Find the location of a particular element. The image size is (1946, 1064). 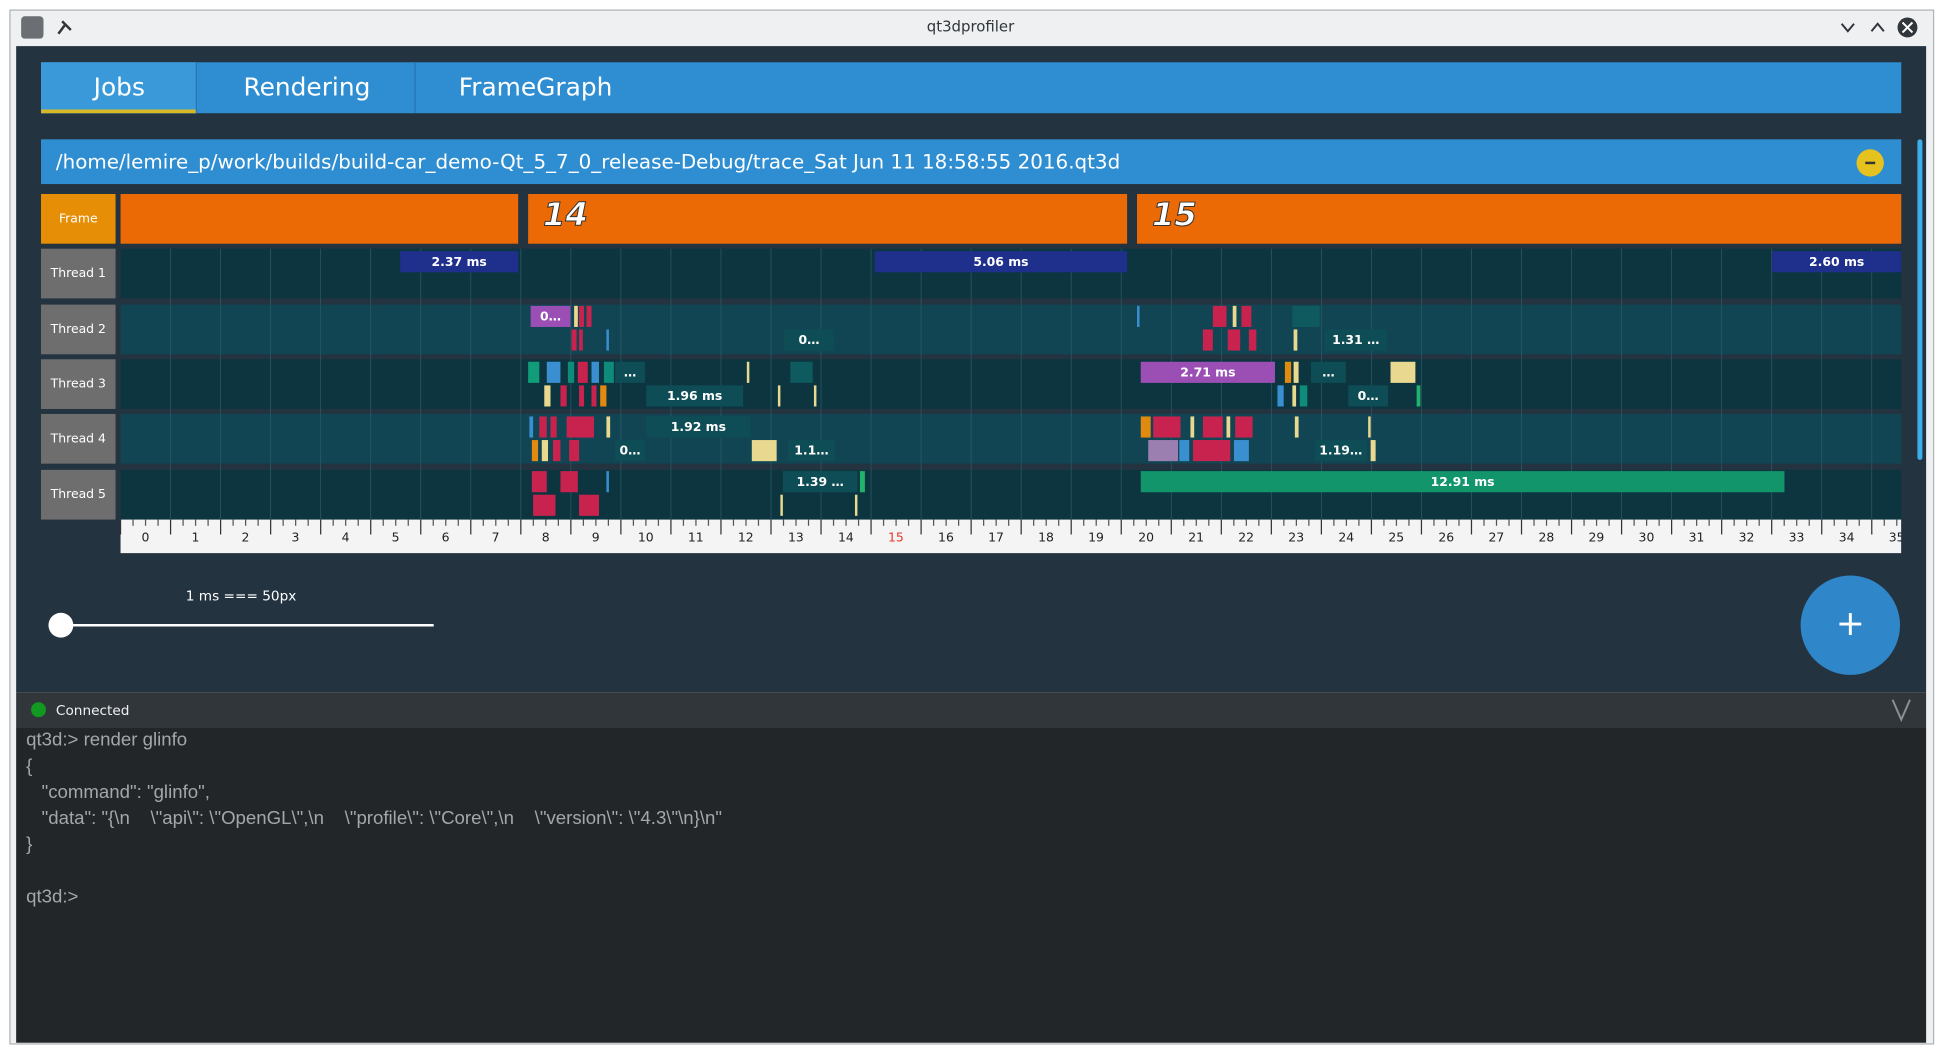

ruler-label: 0 is located at coordinates (145, 537).